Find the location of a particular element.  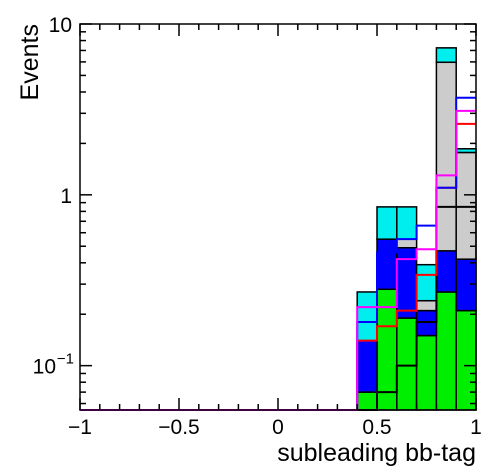

x-tick-label: −0.5 is located at coordinates (178, 427).